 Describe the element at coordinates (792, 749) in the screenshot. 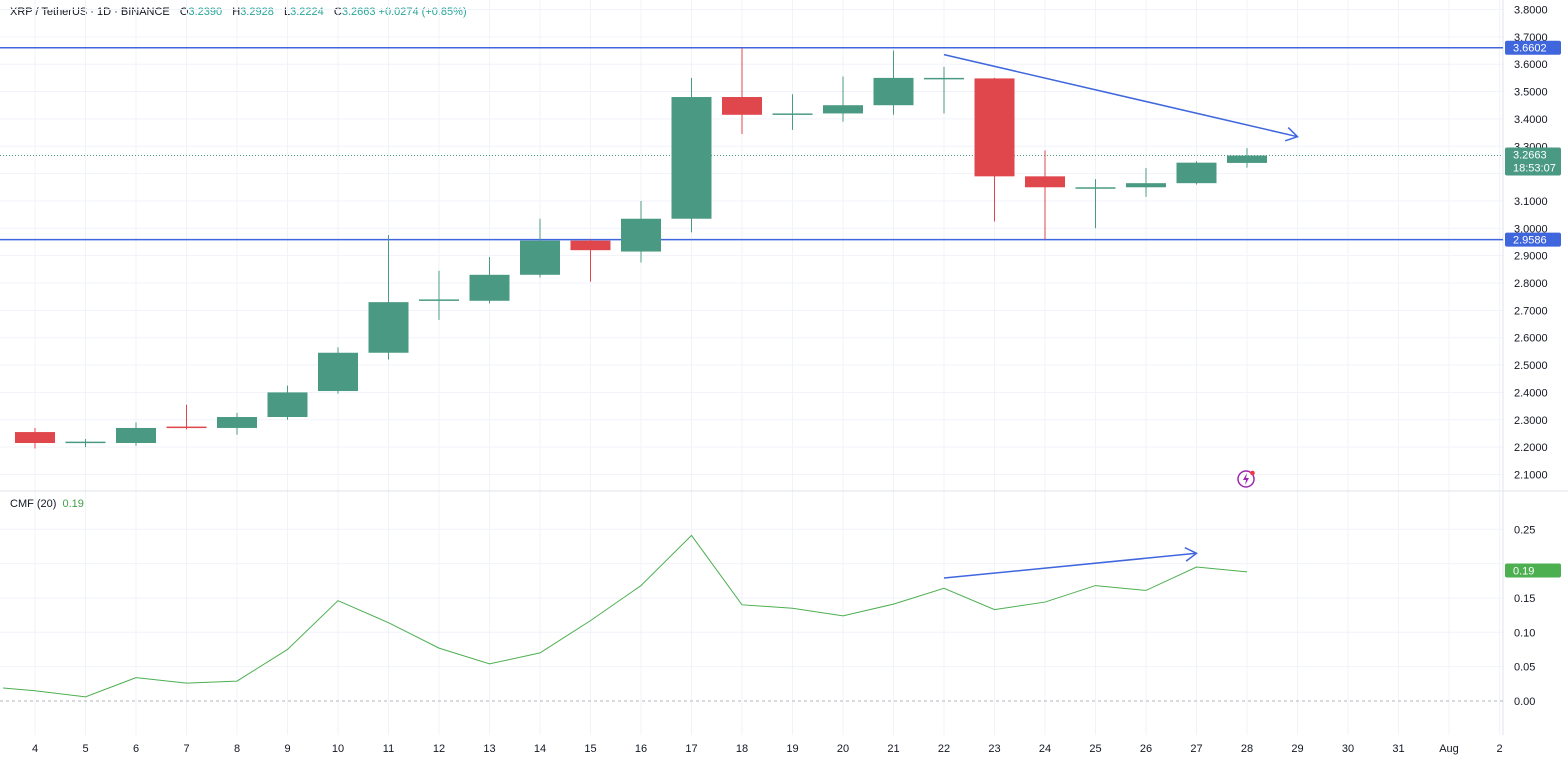

I see `x-axis-label: 19` at that location.